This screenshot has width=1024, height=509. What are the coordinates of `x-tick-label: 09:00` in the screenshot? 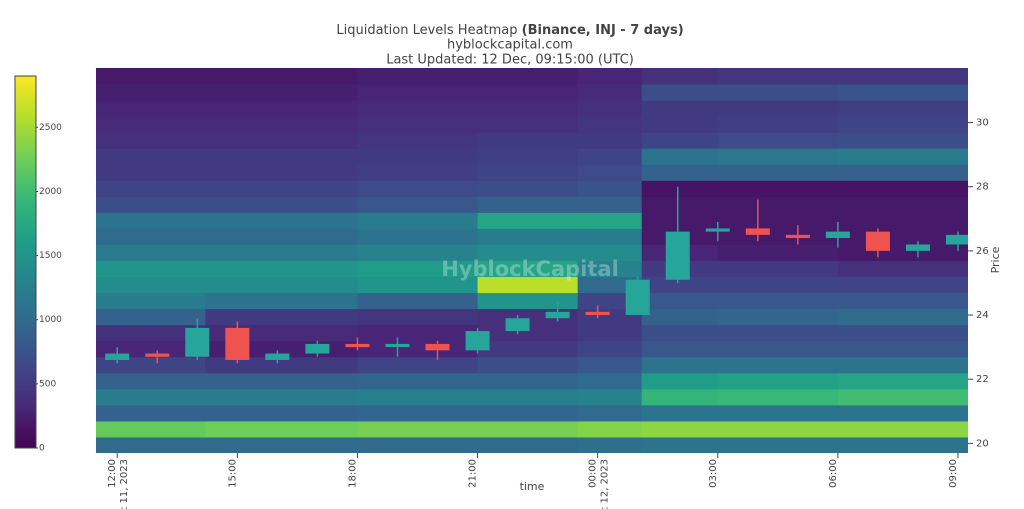 It's located at (953, 473).